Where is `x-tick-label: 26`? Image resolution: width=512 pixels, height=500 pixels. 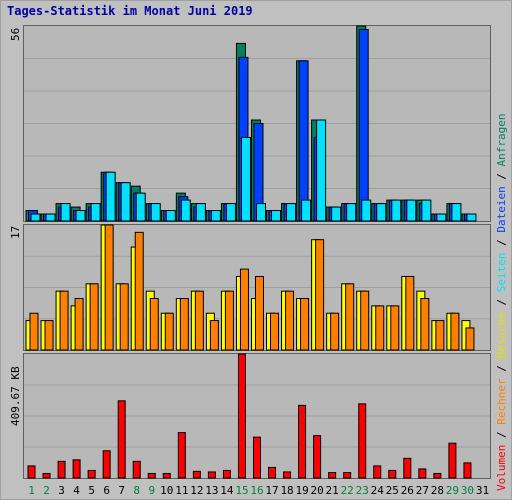
x-tick-label: 26 is located at coordinates (407, 490).